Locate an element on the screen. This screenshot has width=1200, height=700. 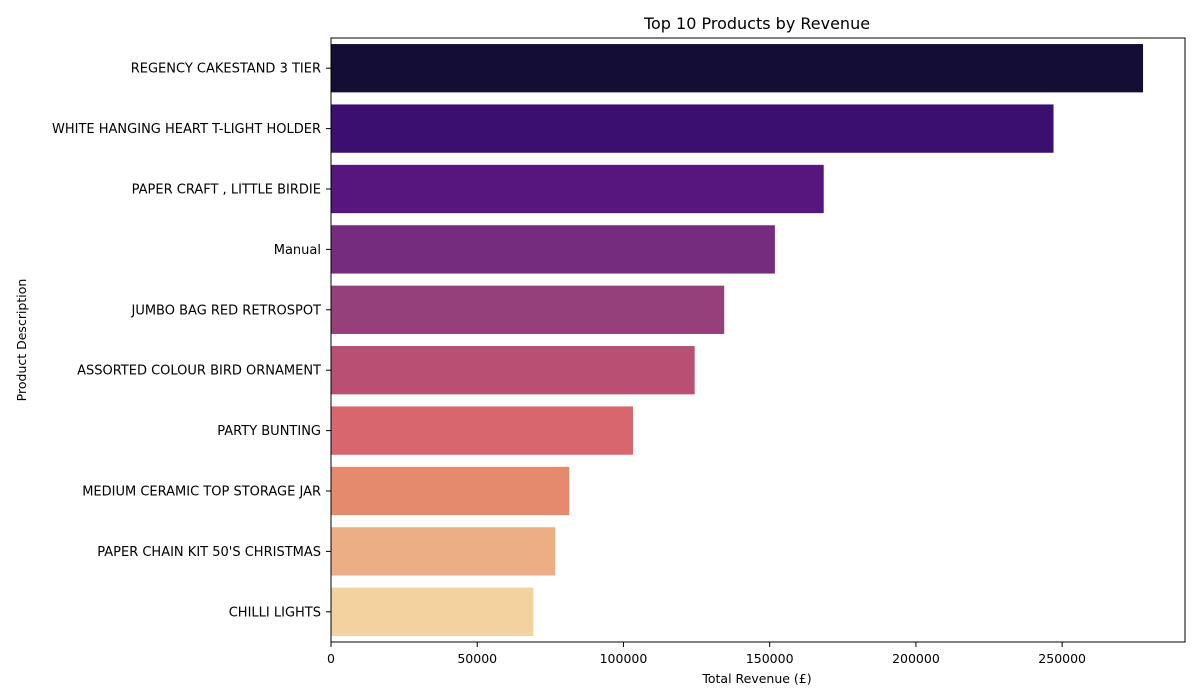
category-label: MEDIUM CERAMIC TOP STORAGE JAR is located at coordinates (201, 492).